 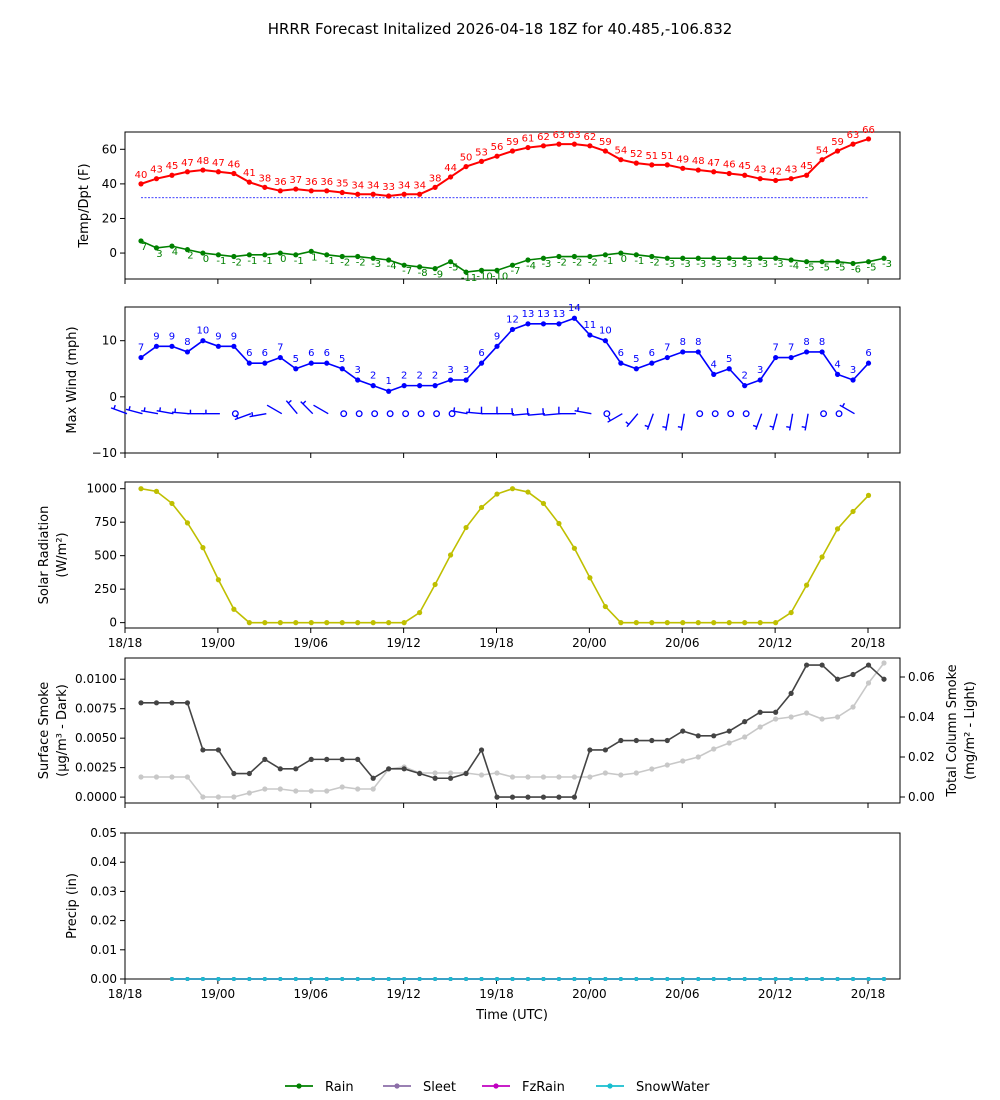 I want to click on x-tick-label: 19/06, so click(x=310, y=643).